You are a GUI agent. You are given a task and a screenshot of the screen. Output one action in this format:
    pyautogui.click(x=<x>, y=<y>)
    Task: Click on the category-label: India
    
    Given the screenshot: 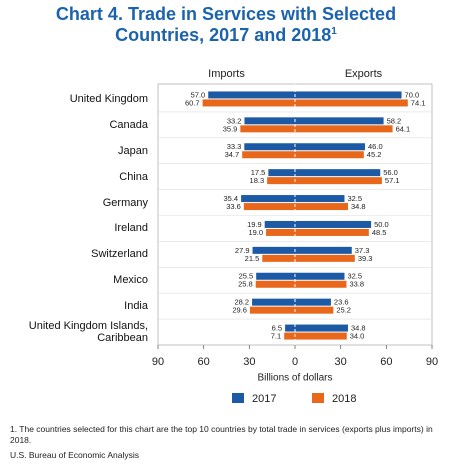 What is the action you would take?
    pyautogui.click(x=136, y=306)
    